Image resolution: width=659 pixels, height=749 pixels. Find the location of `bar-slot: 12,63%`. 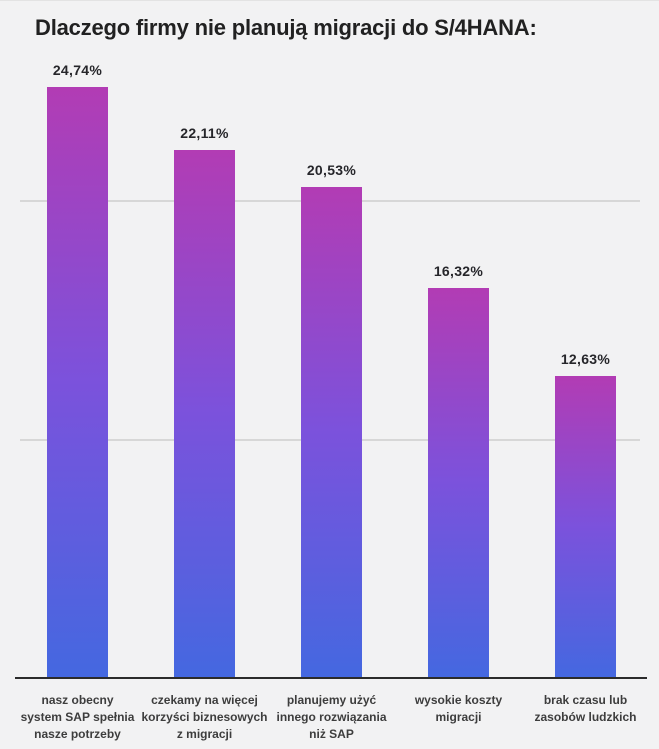

bar-slot: 12,63% is located at coordinates (585, 514).